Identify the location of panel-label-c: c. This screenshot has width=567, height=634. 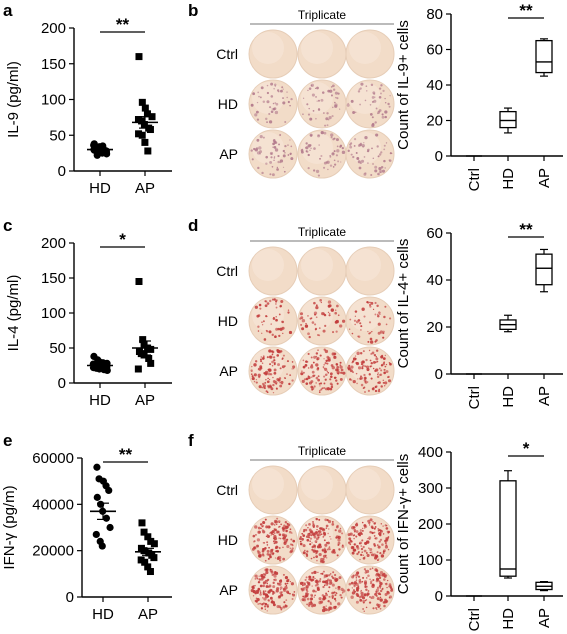
(7, 225).